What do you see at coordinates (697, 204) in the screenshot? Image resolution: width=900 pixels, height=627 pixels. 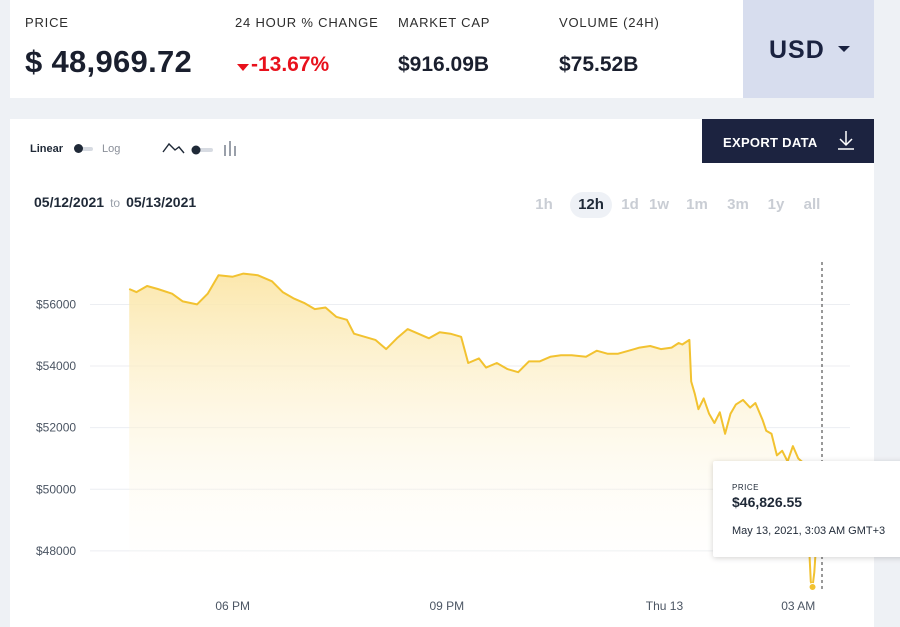 I see `period-1m: 1m` at bounding box center [697, 204].